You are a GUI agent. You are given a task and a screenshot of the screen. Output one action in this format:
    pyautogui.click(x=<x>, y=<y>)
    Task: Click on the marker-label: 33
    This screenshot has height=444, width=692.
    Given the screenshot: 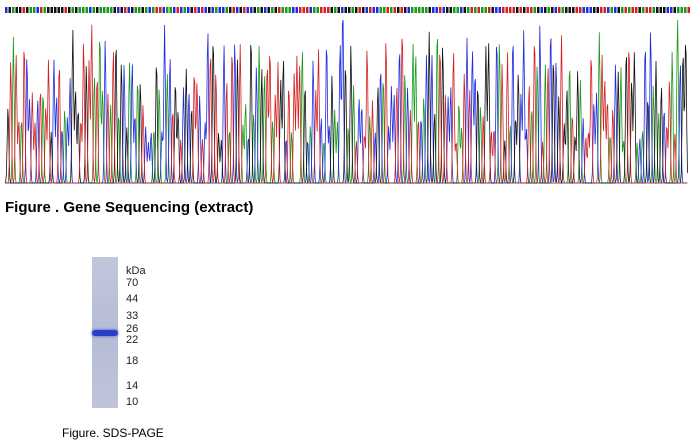 What is the action you would take?
    pyautogui.click(x=132, y=316)
    